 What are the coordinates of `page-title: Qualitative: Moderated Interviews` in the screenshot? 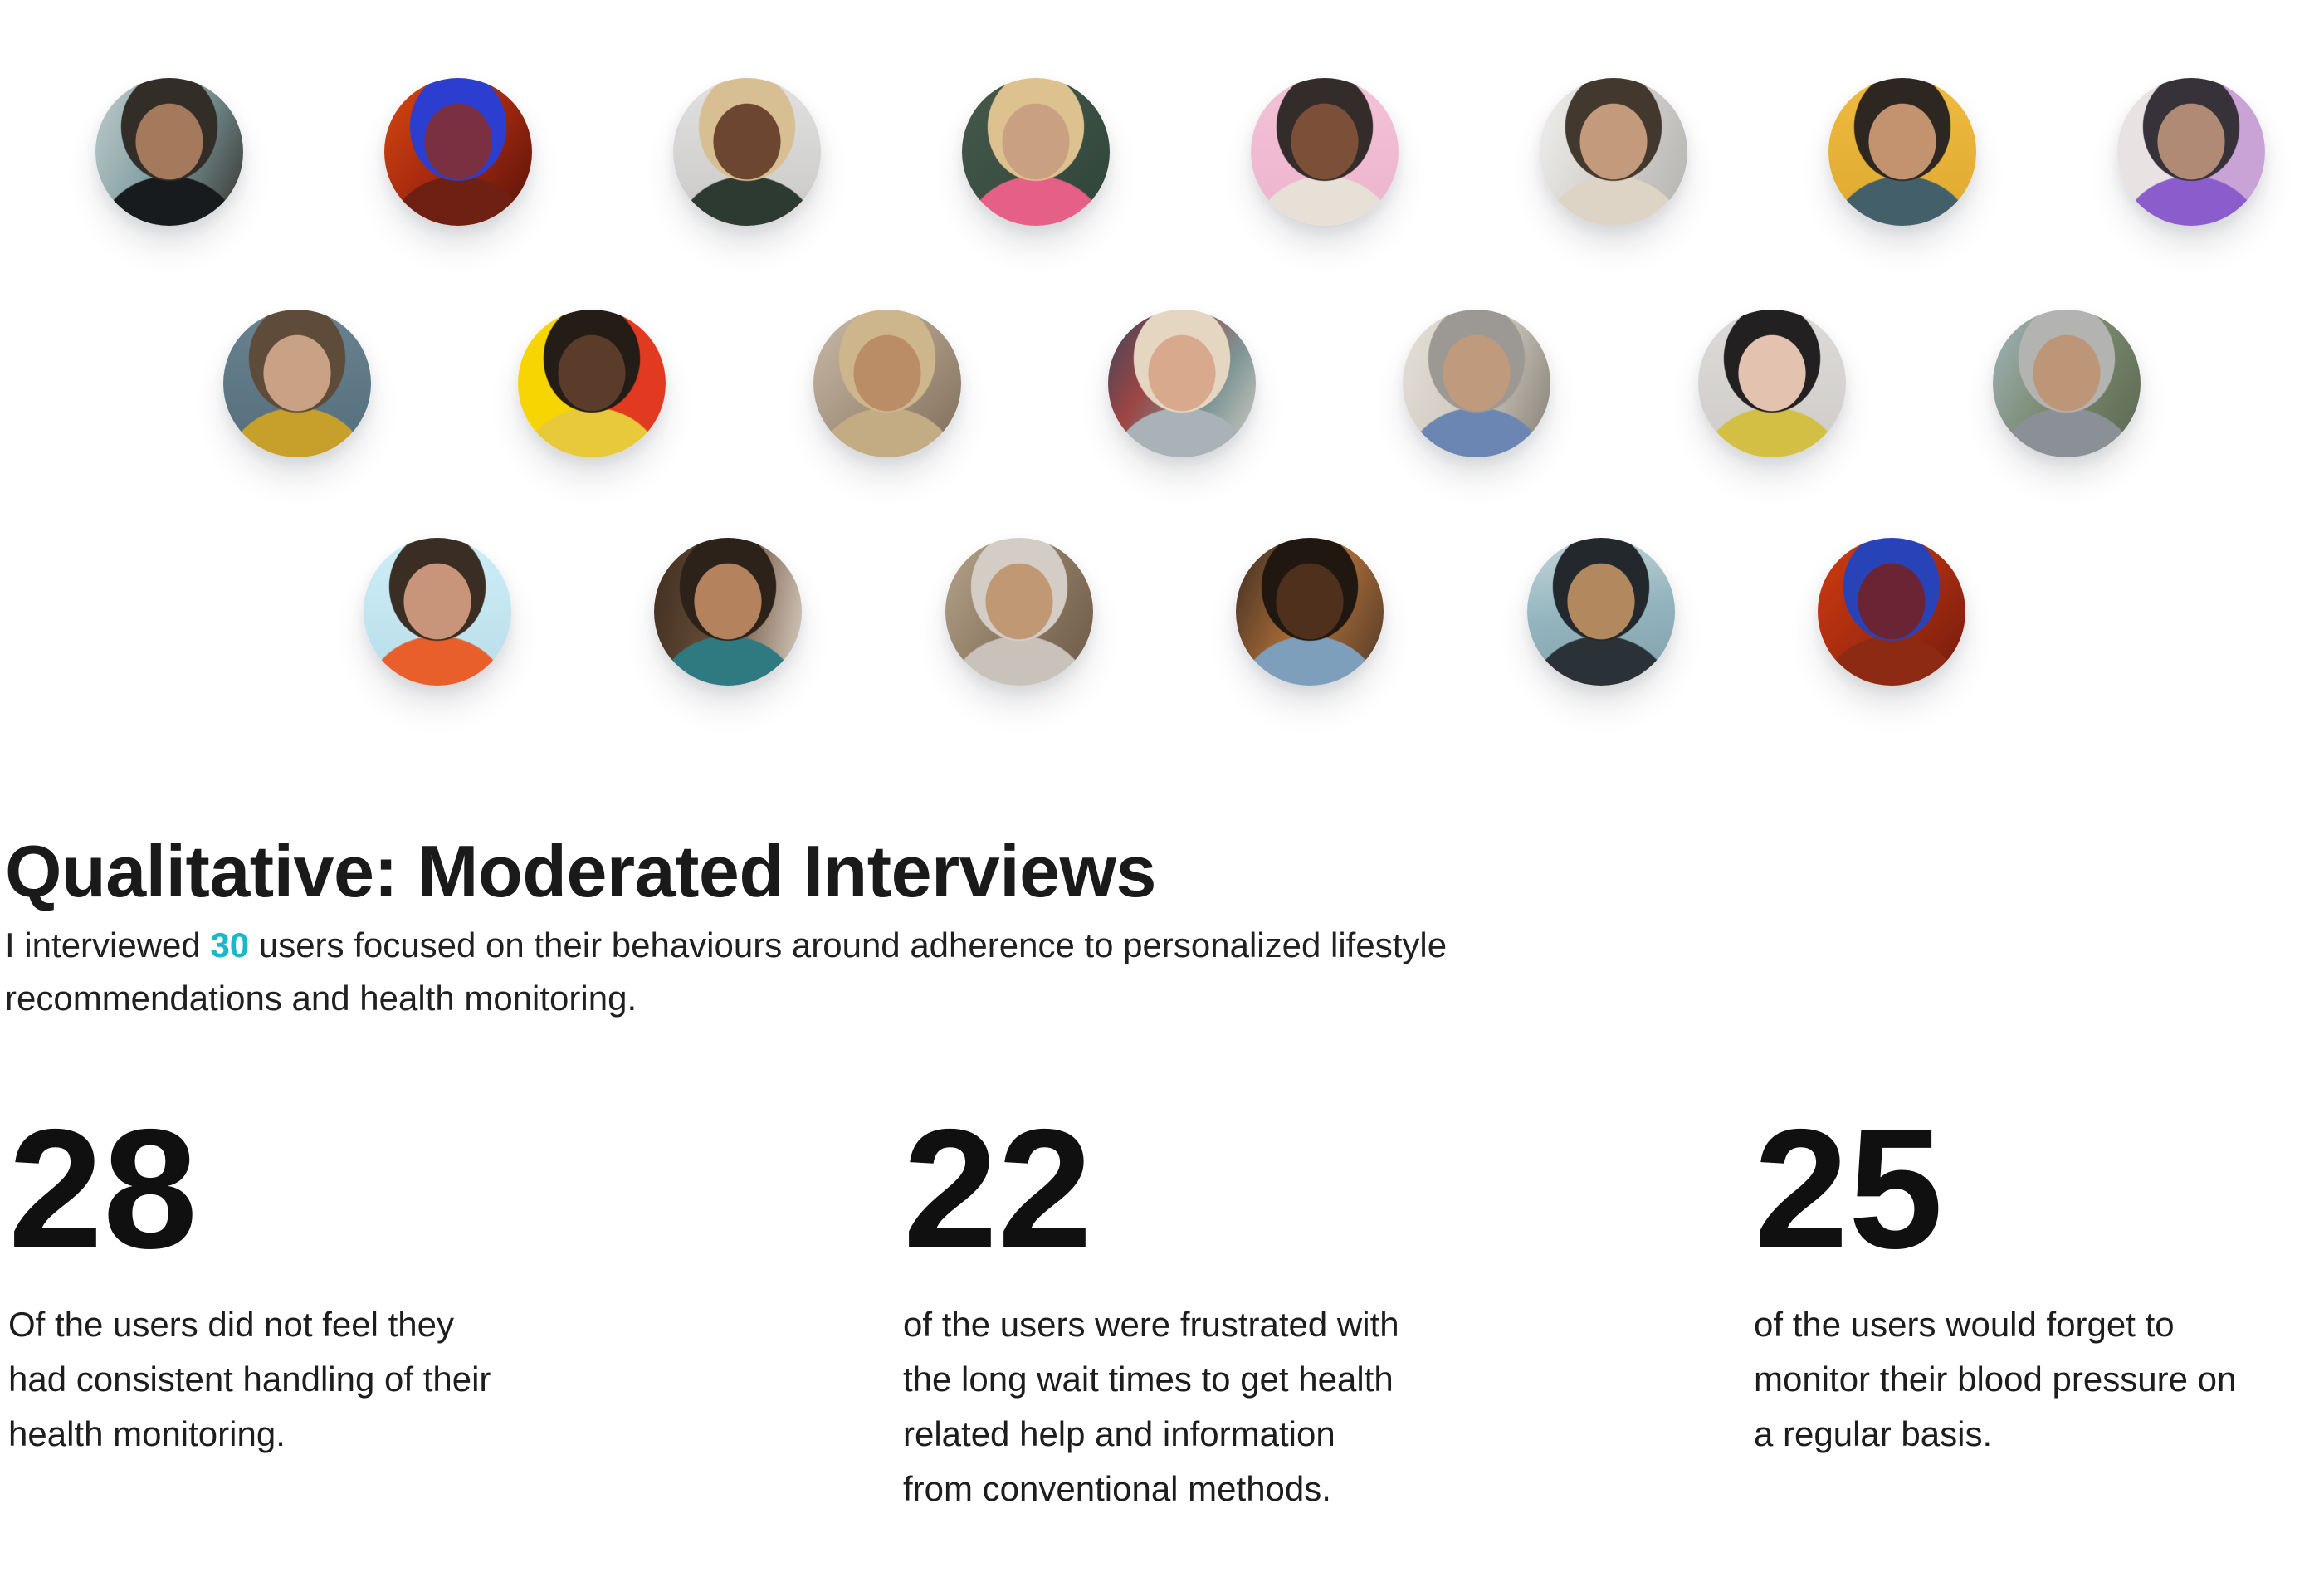 It's located at (581, 871).